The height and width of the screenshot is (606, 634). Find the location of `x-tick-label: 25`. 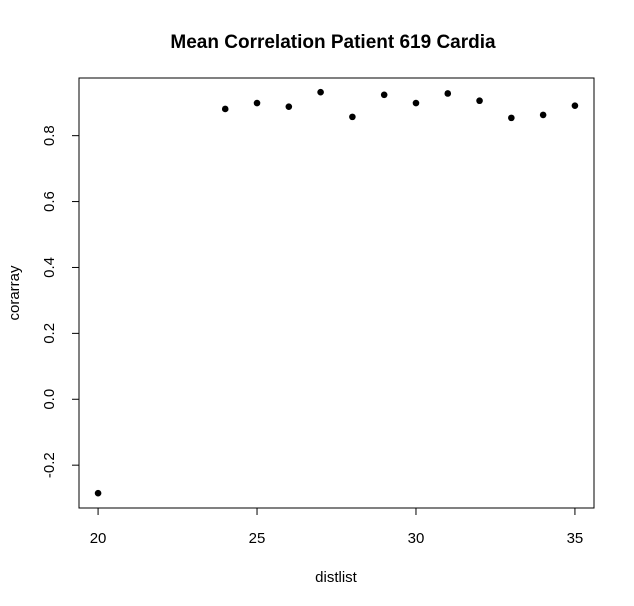

x-tick-label: 25 is located at coordinates (257, 538).